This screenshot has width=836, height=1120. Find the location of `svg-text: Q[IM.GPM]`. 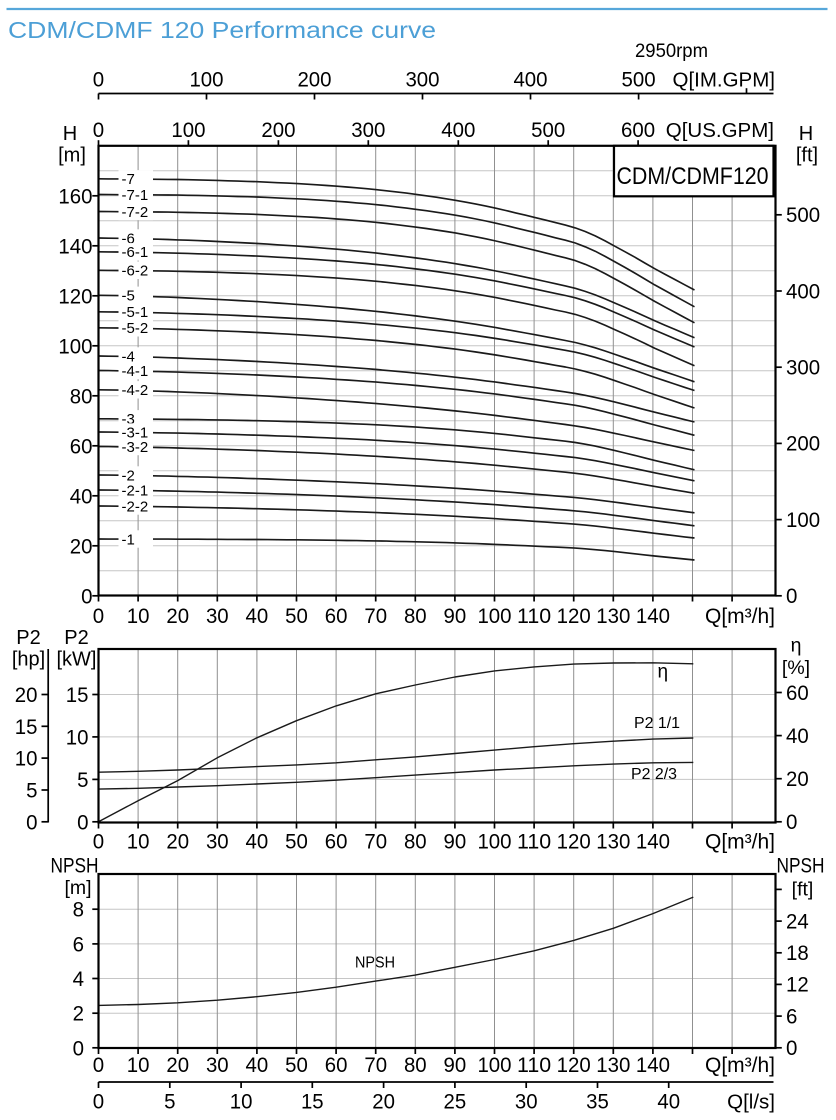

svg-text: Q[IM.GPM] is located at coordinates (724, 80).